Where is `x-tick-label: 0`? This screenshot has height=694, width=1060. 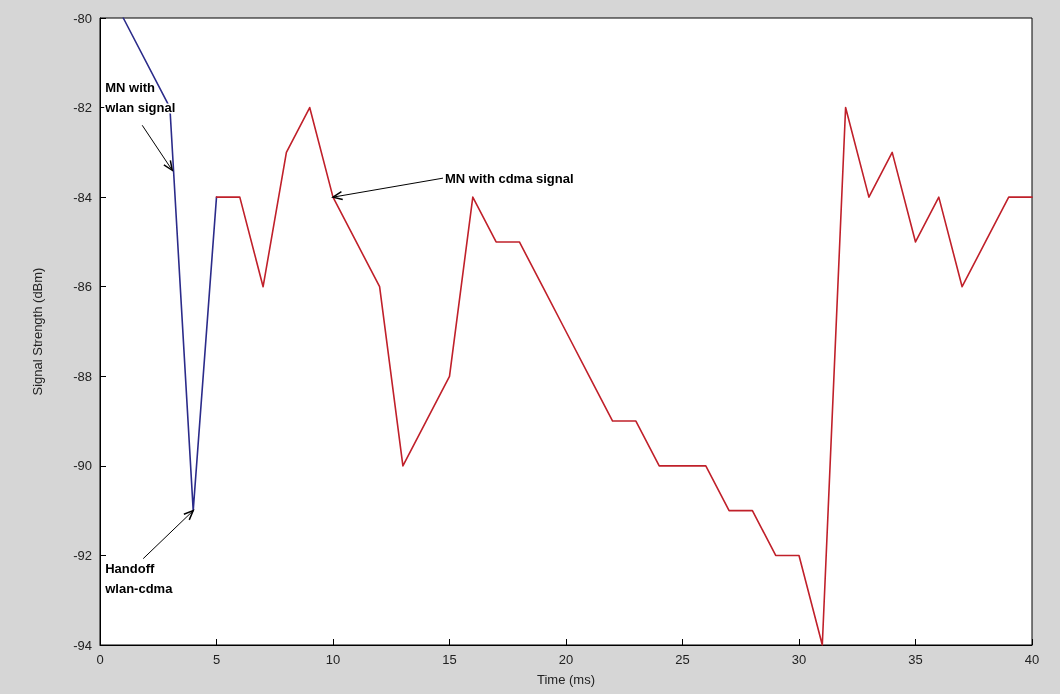
x-tick-label: 0 is located at coordinates (100, 659).